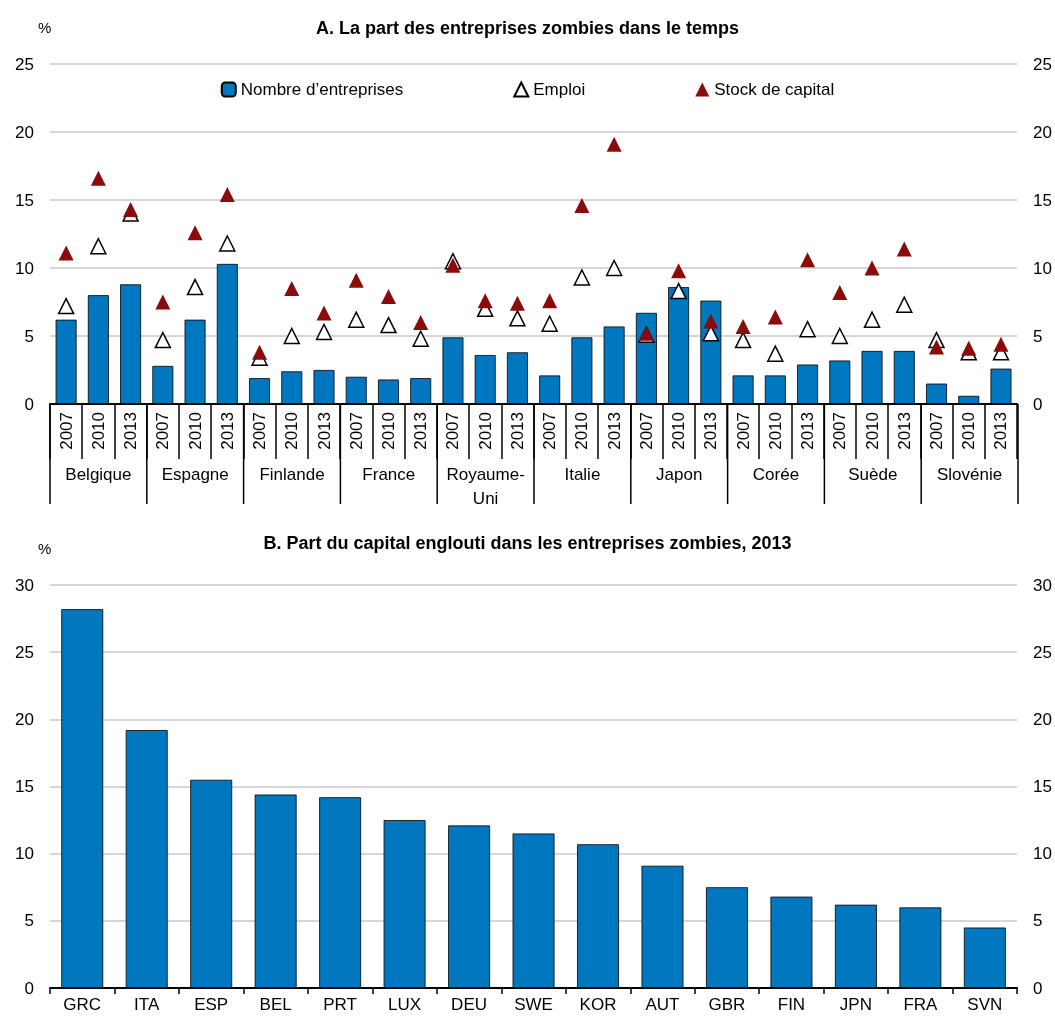 The height and width of the screenshot is (1018, 1055). What do you see at coordinates (147, 1004) in the screenshot?
I see `x-tick-label: ITA` at bounding box center [147, 1004].